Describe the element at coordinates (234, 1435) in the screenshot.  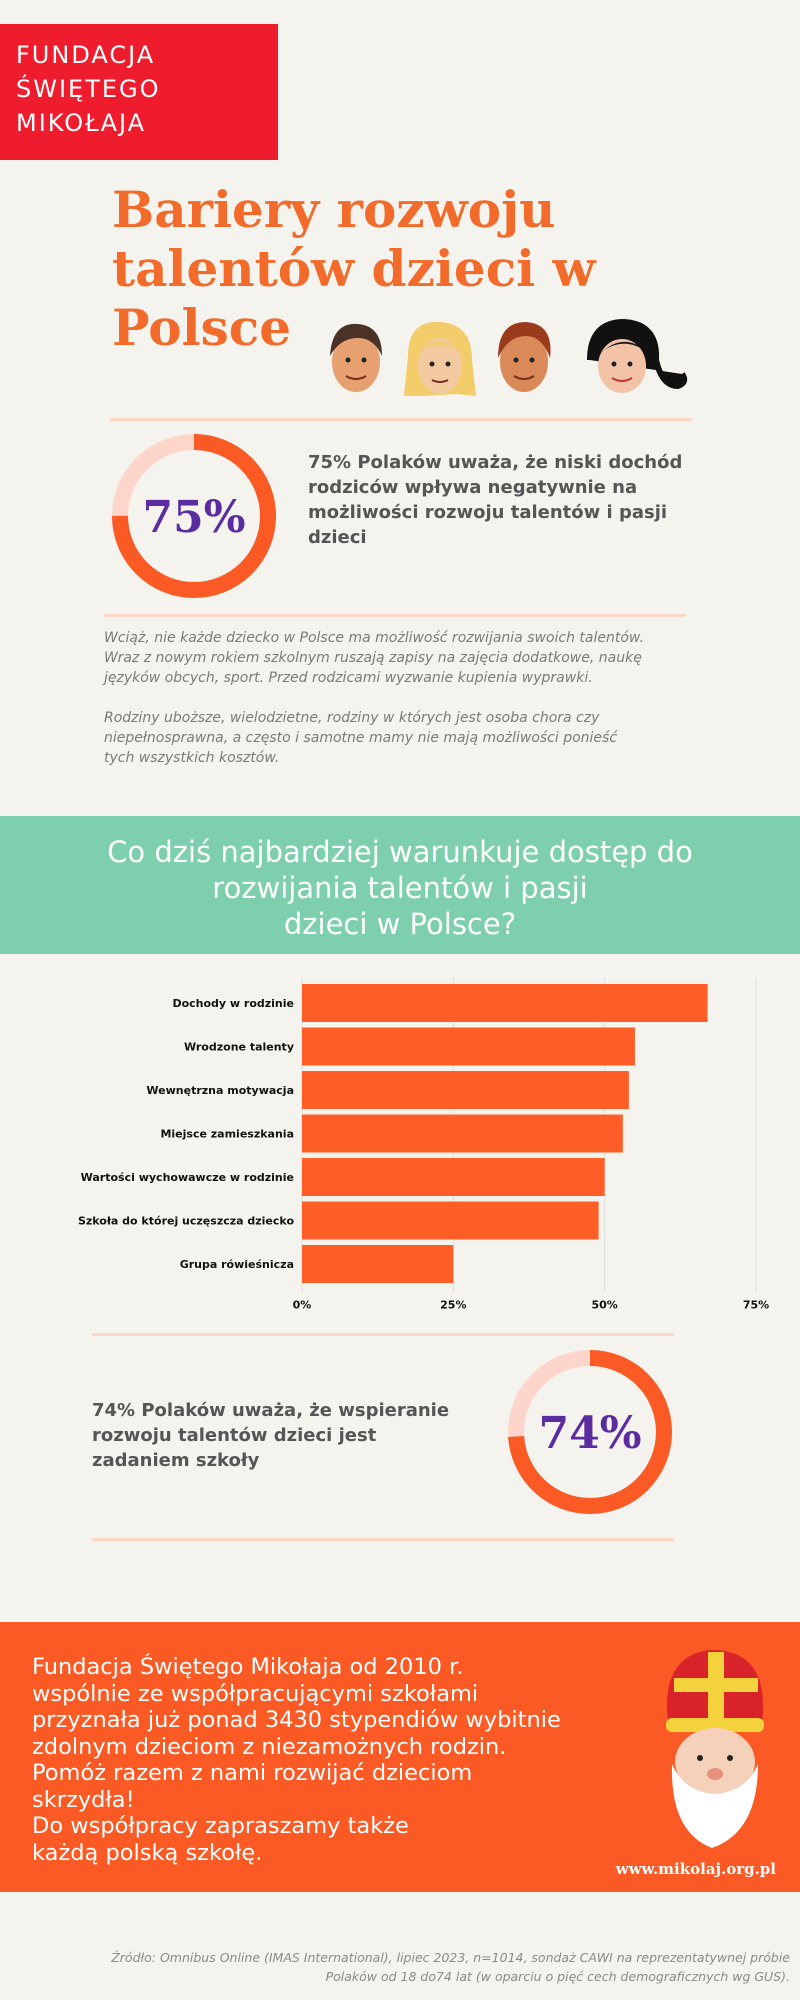
I see `stat-line: rozwoju talentów dzieci jest` at that location.